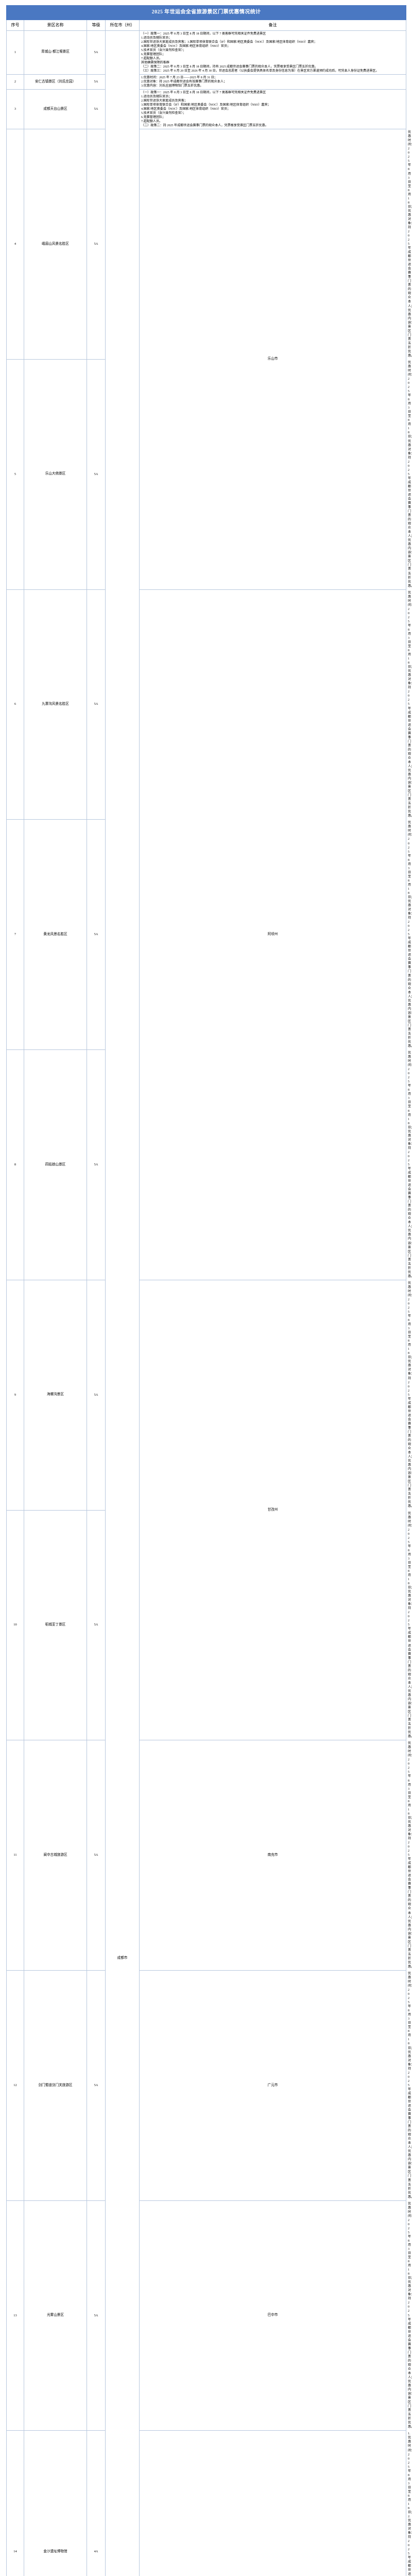 The height and width of the screenshot is (2576, 412). What do you see at coordinates (15, 82) in the screenshot?
I see `table-cell-index: 2` at bounding box center [15, 82].